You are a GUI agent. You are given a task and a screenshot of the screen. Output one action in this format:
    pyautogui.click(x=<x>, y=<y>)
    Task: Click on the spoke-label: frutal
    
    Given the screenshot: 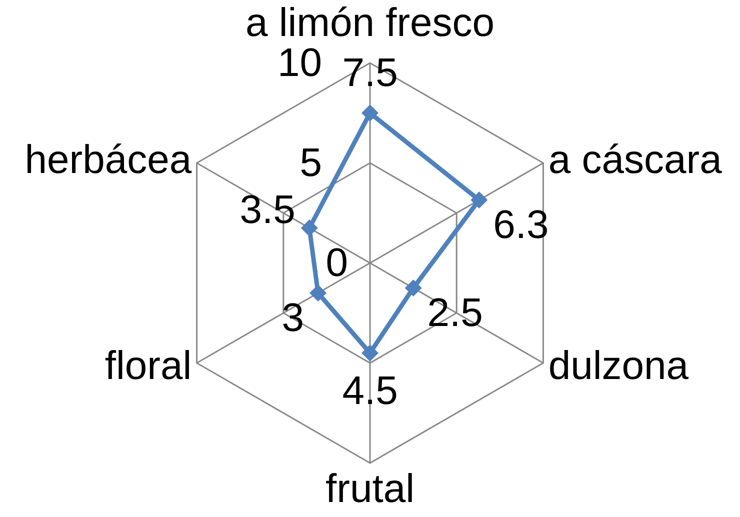 What is the action you would take?
    pyautogui.click(x=370, y=489)
    